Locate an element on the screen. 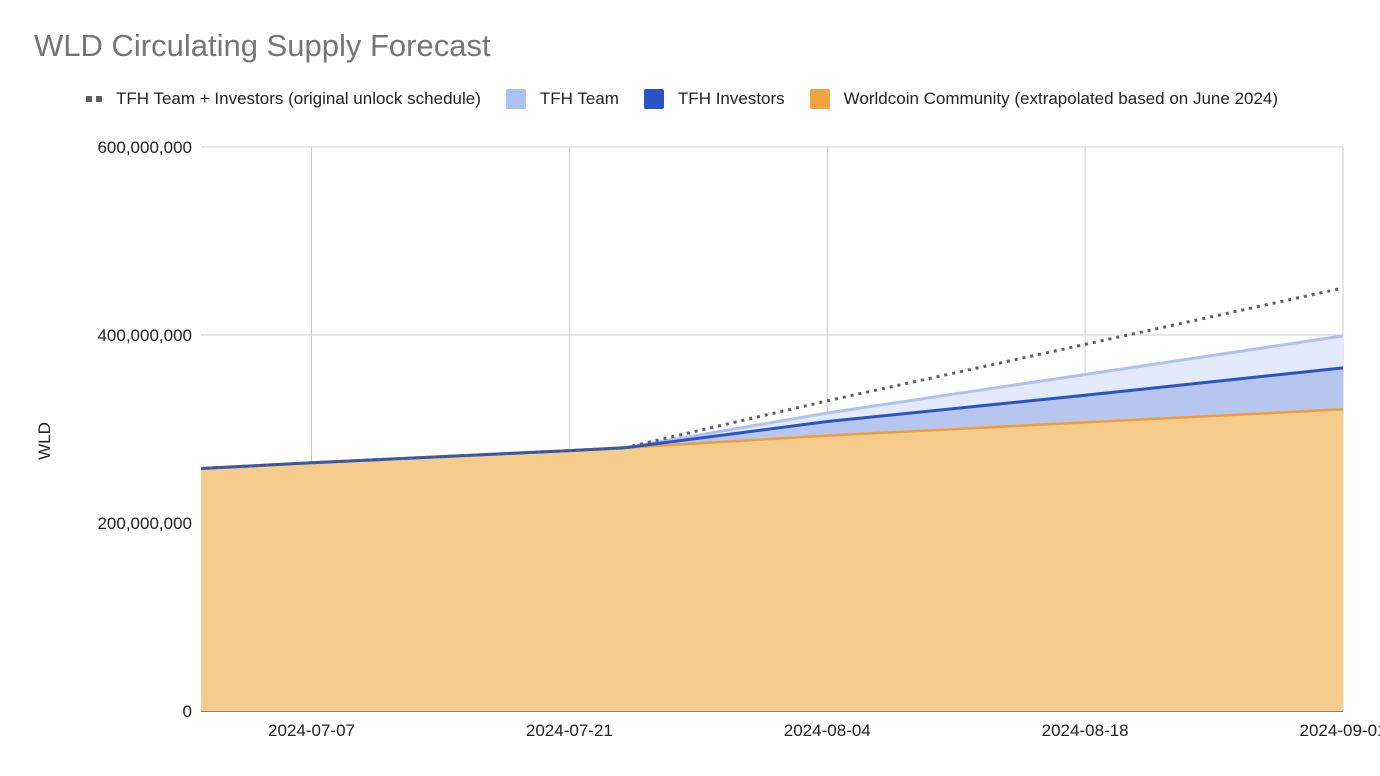  x-tick-label-1: 2024-07-21 is located at coordinates (569, 730).